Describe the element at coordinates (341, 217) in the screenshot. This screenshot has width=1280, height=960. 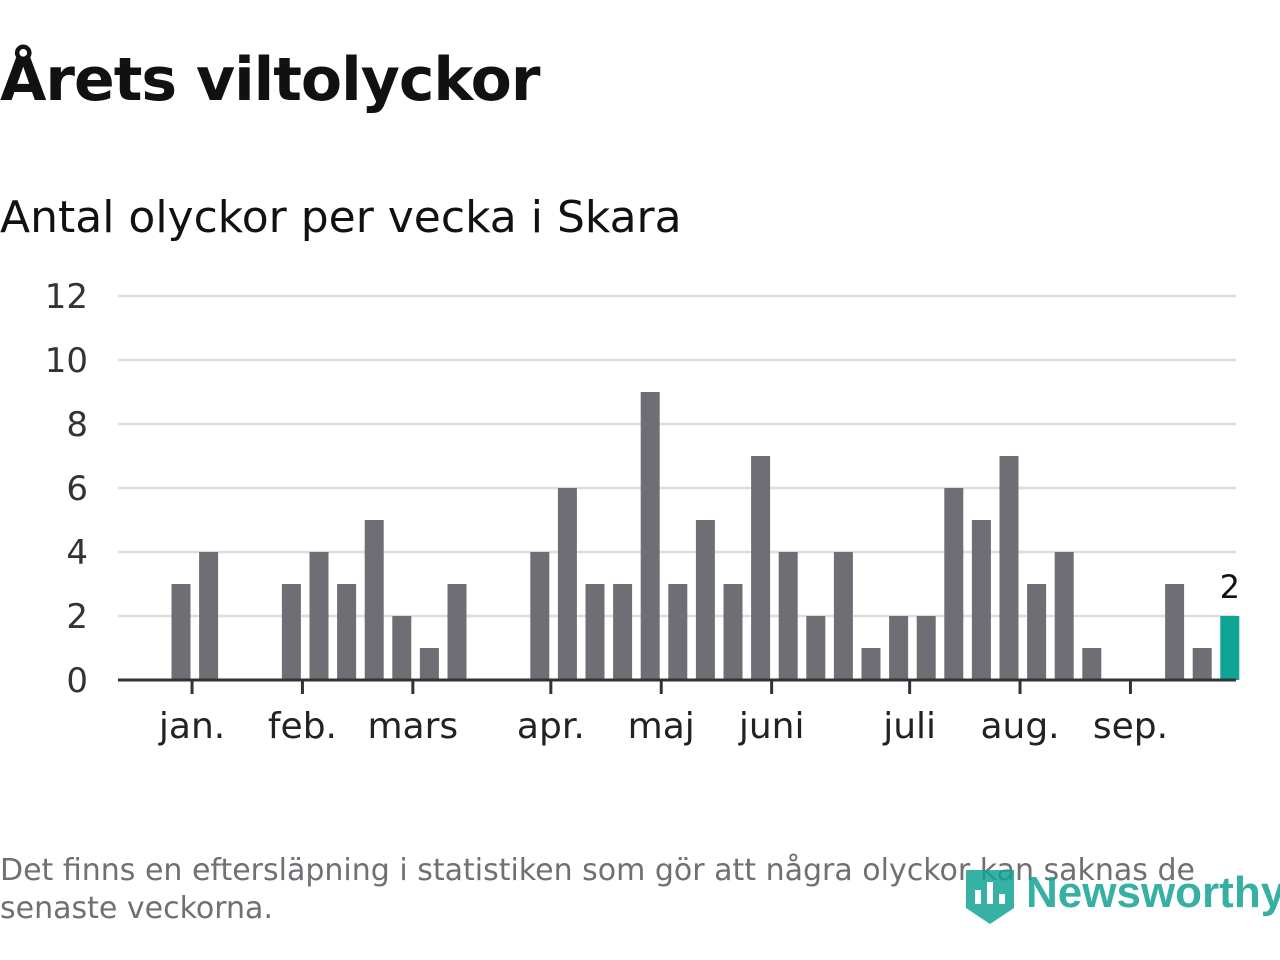
I see `chart-subtitle: Antal olyckor per vecka i Skara` at that location.